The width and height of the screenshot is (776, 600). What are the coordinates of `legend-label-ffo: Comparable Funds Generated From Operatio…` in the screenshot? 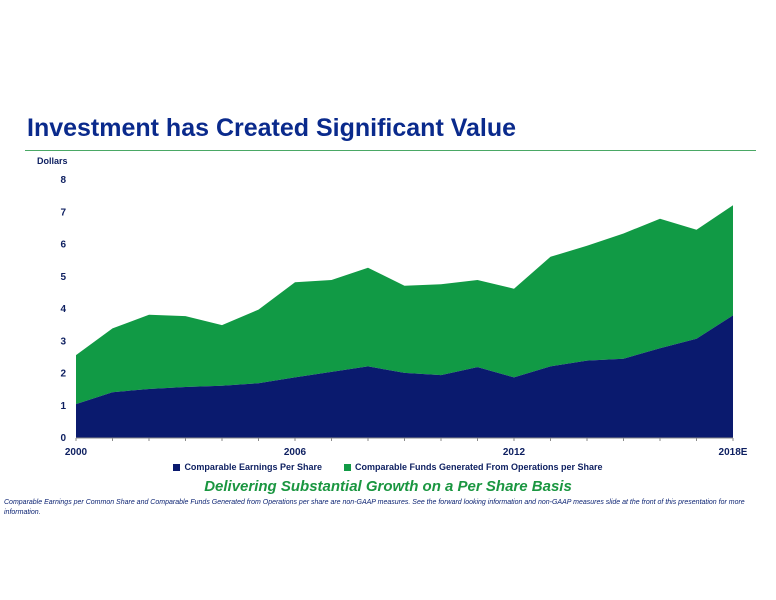 It's located at (479, 467).